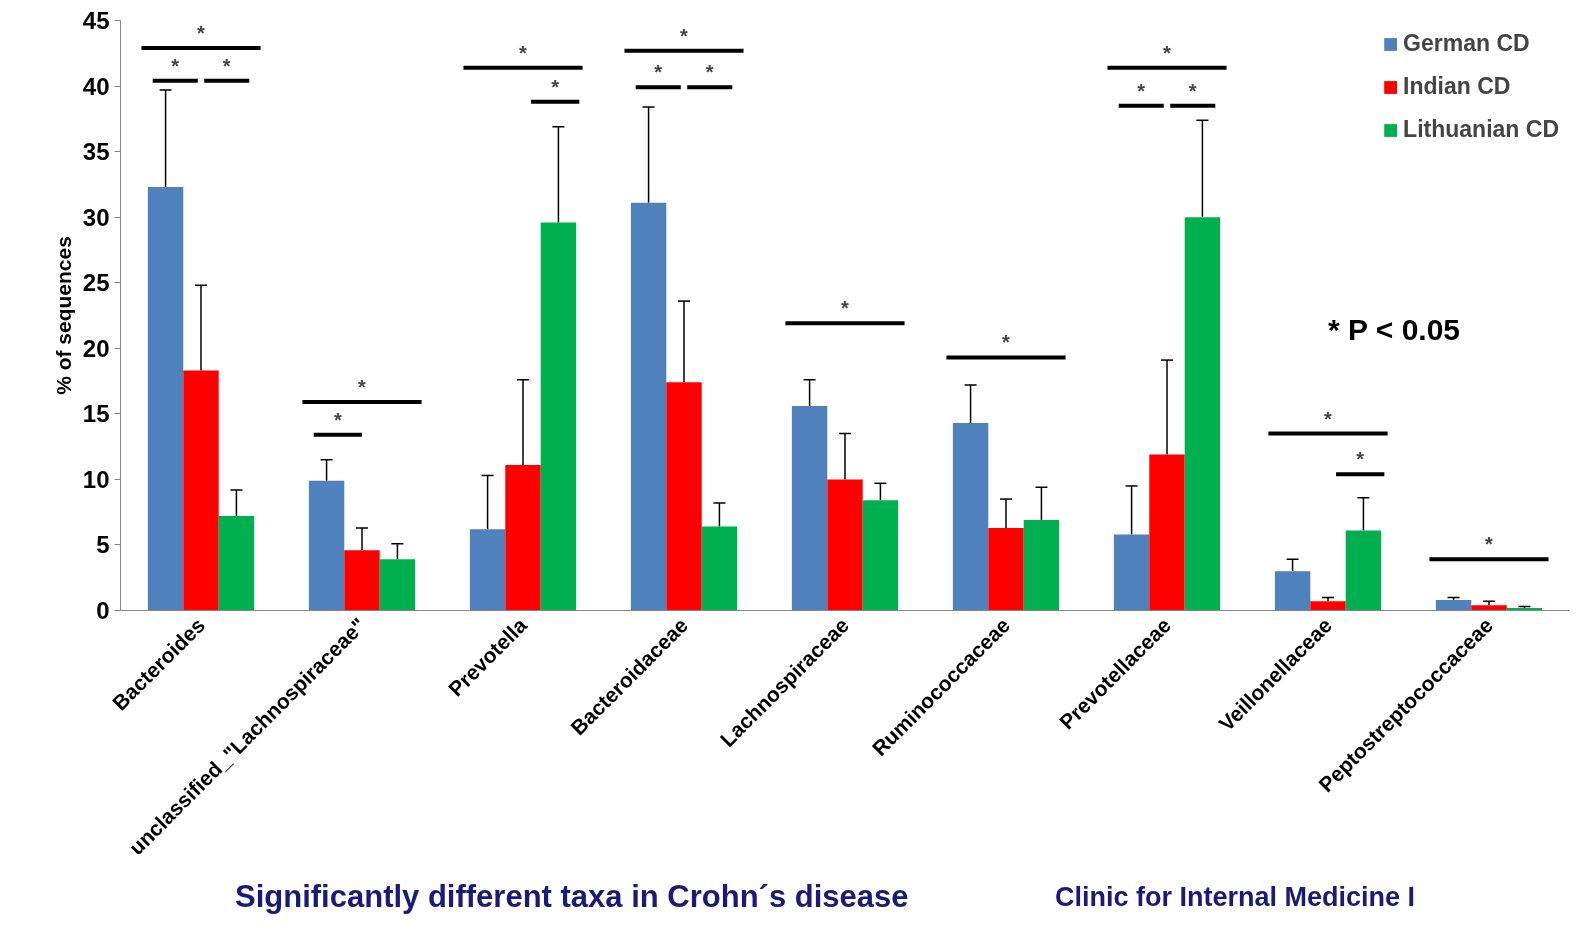 Image resolution: width=1589 pixels, height=940 pixels. Describe the element at coordinates (63, 315) in the screenshot. I see `y-axis-title: % of sequences` at that location.